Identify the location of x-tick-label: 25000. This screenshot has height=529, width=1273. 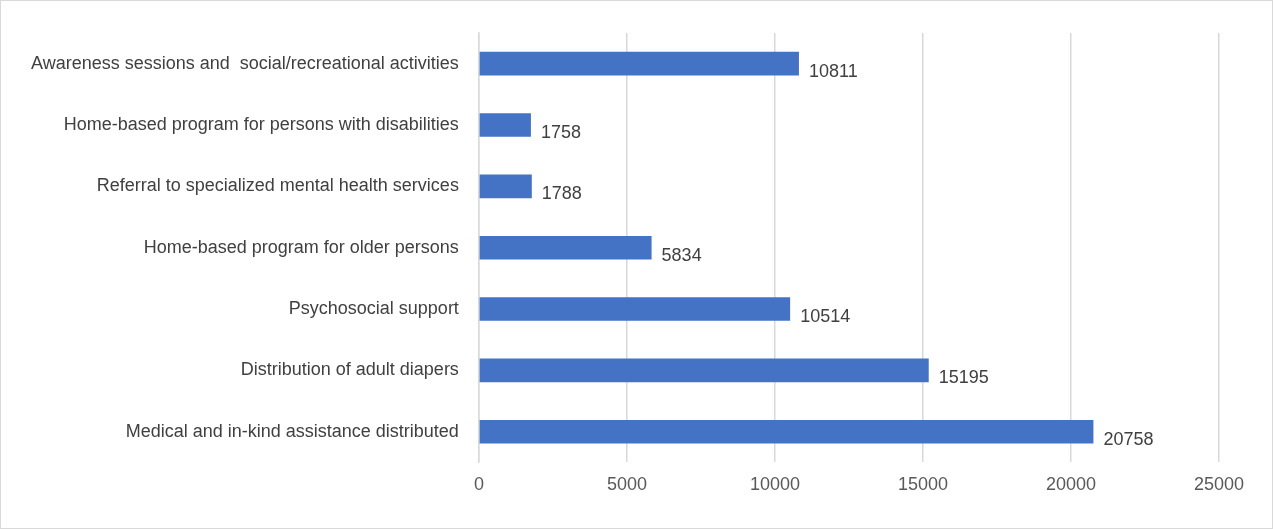
(1219, 484).